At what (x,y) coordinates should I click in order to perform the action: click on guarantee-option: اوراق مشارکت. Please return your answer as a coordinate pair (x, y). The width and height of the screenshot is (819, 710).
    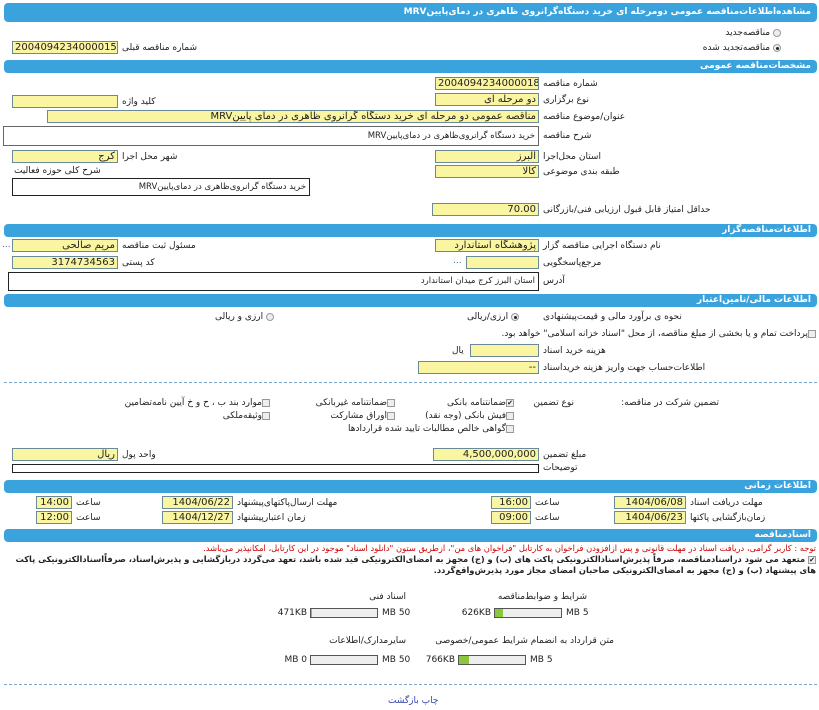
    Looking at the image, I should click on (362, 416).